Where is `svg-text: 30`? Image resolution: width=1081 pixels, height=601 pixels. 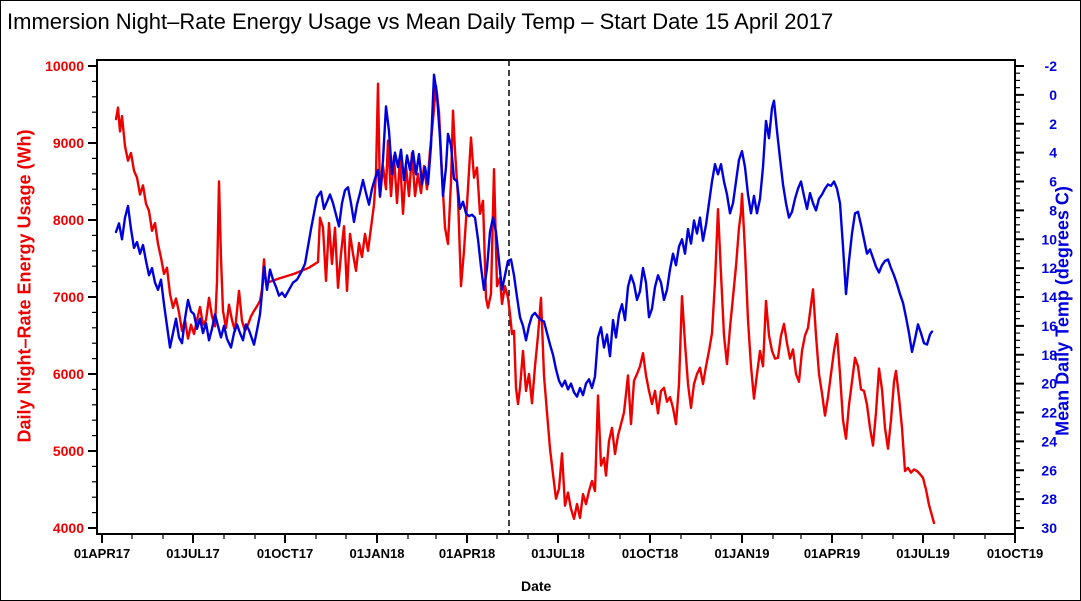 svg-text: 30 is located at coordinates (1049, 528).